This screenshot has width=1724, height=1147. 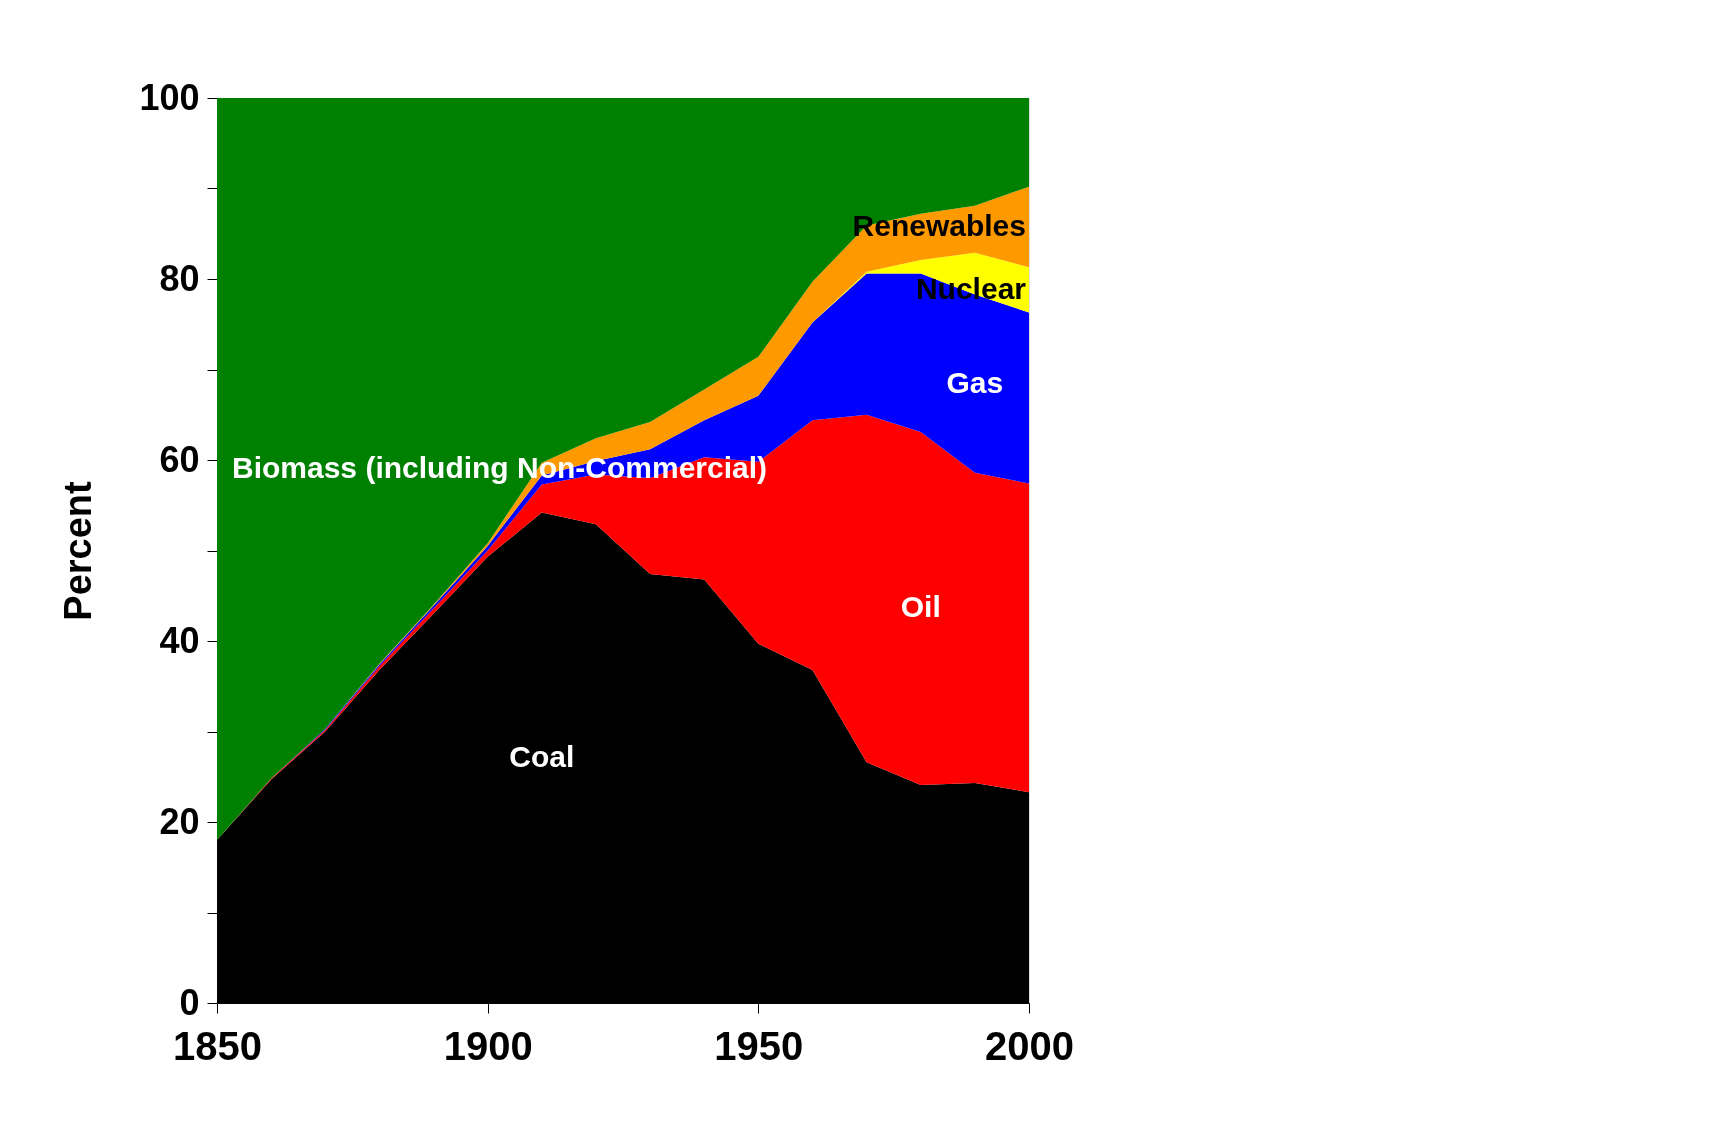 I want to click on y-axis-title: Percent, so click(x=78, y=550).